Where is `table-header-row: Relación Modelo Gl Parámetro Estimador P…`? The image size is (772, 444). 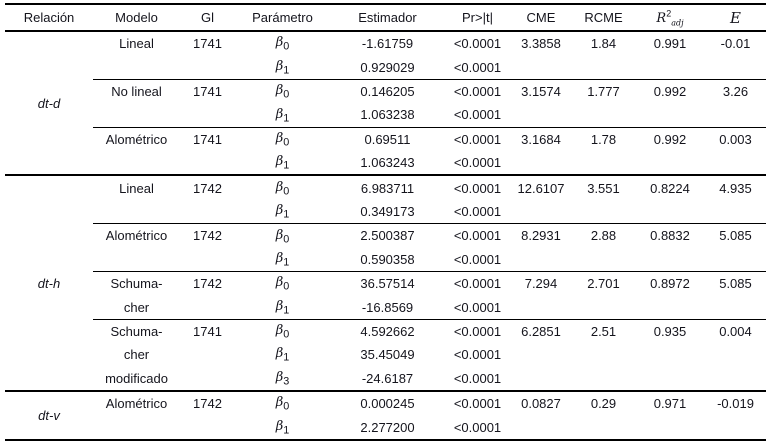 table-header-row: Relación Modelo Gl Parámetro Estimador P… is located at coordinates (385, 18).